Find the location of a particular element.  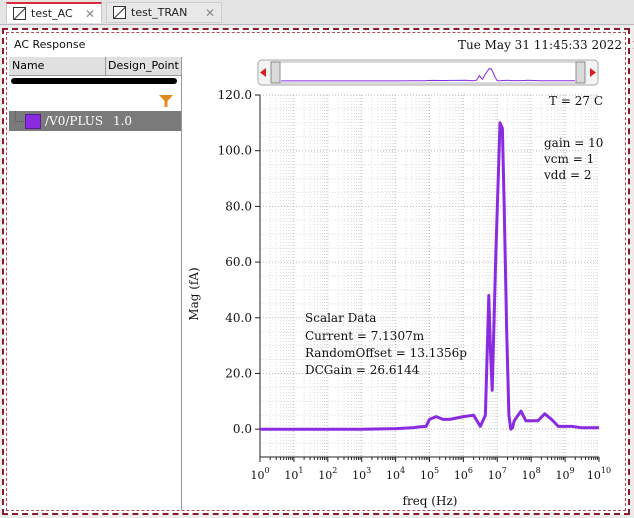

param-vdd: vdd = 2 is located at coordinates (567, 175).